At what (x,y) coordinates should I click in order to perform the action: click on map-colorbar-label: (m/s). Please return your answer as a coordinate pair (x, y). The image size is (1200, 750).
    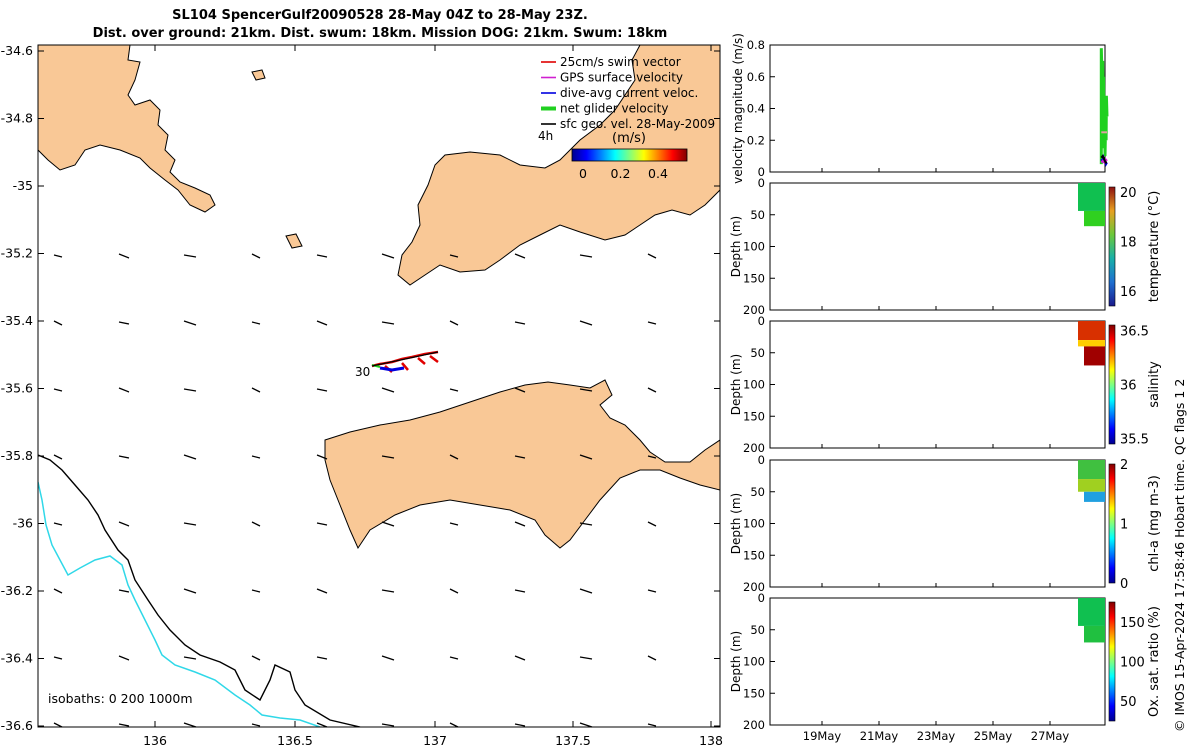
    Looking at the image, I should click on (629, 138).